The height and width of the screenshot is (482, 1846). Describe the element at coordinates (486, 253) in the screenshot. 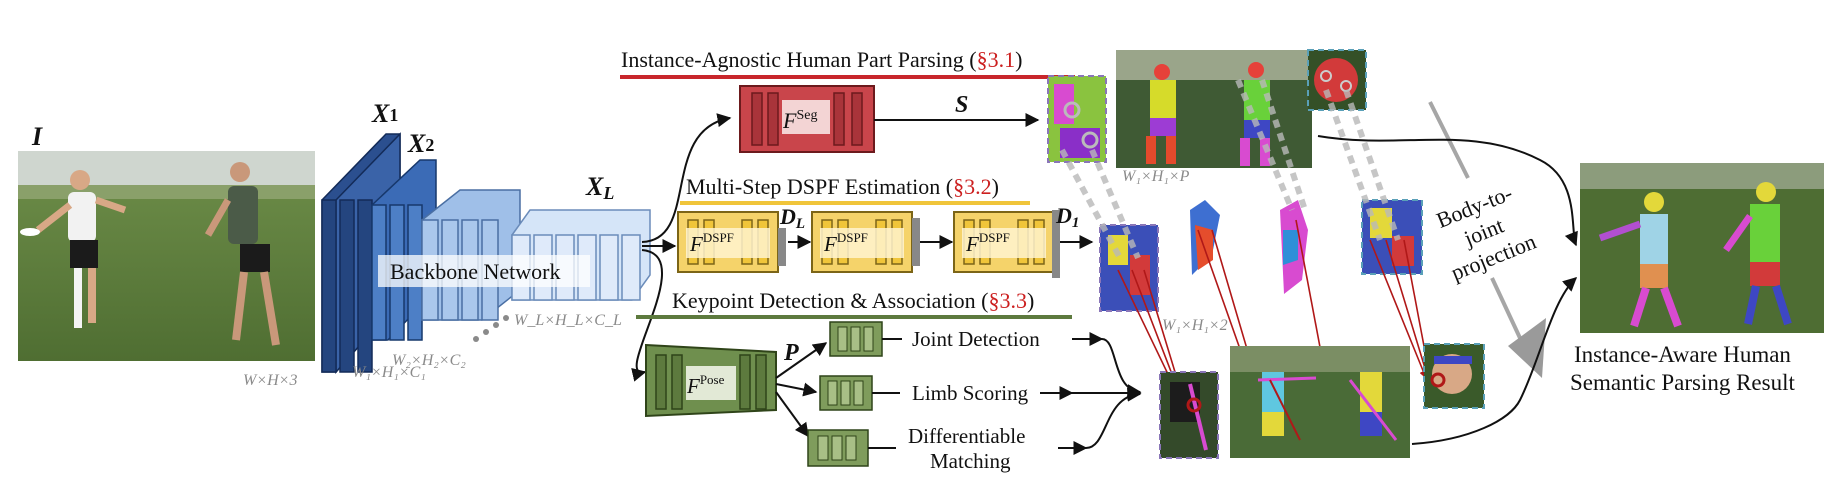

I see `backbone-network: Backbone Network` at that location.